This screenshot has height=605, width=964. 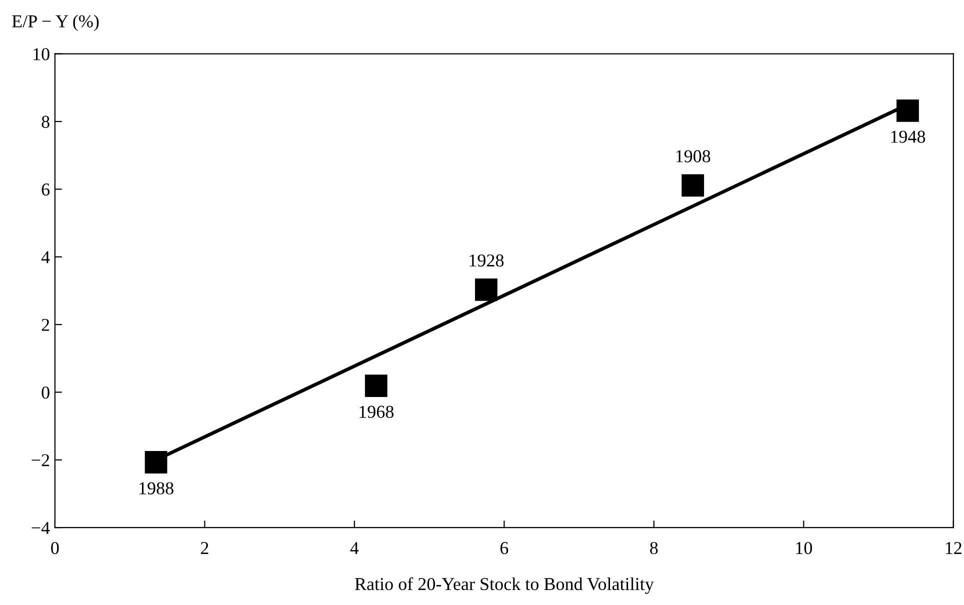 I want to click on annotation: 1928, so click(x=487, y=260).